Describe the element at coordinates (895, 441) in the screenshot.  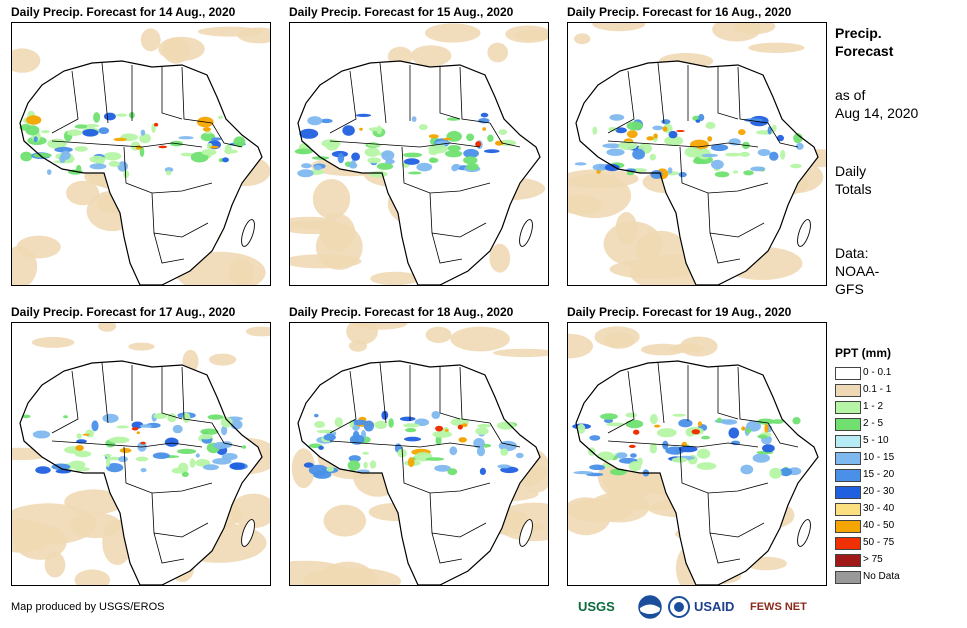
I see `legend-item: 5 - 10` at that location.